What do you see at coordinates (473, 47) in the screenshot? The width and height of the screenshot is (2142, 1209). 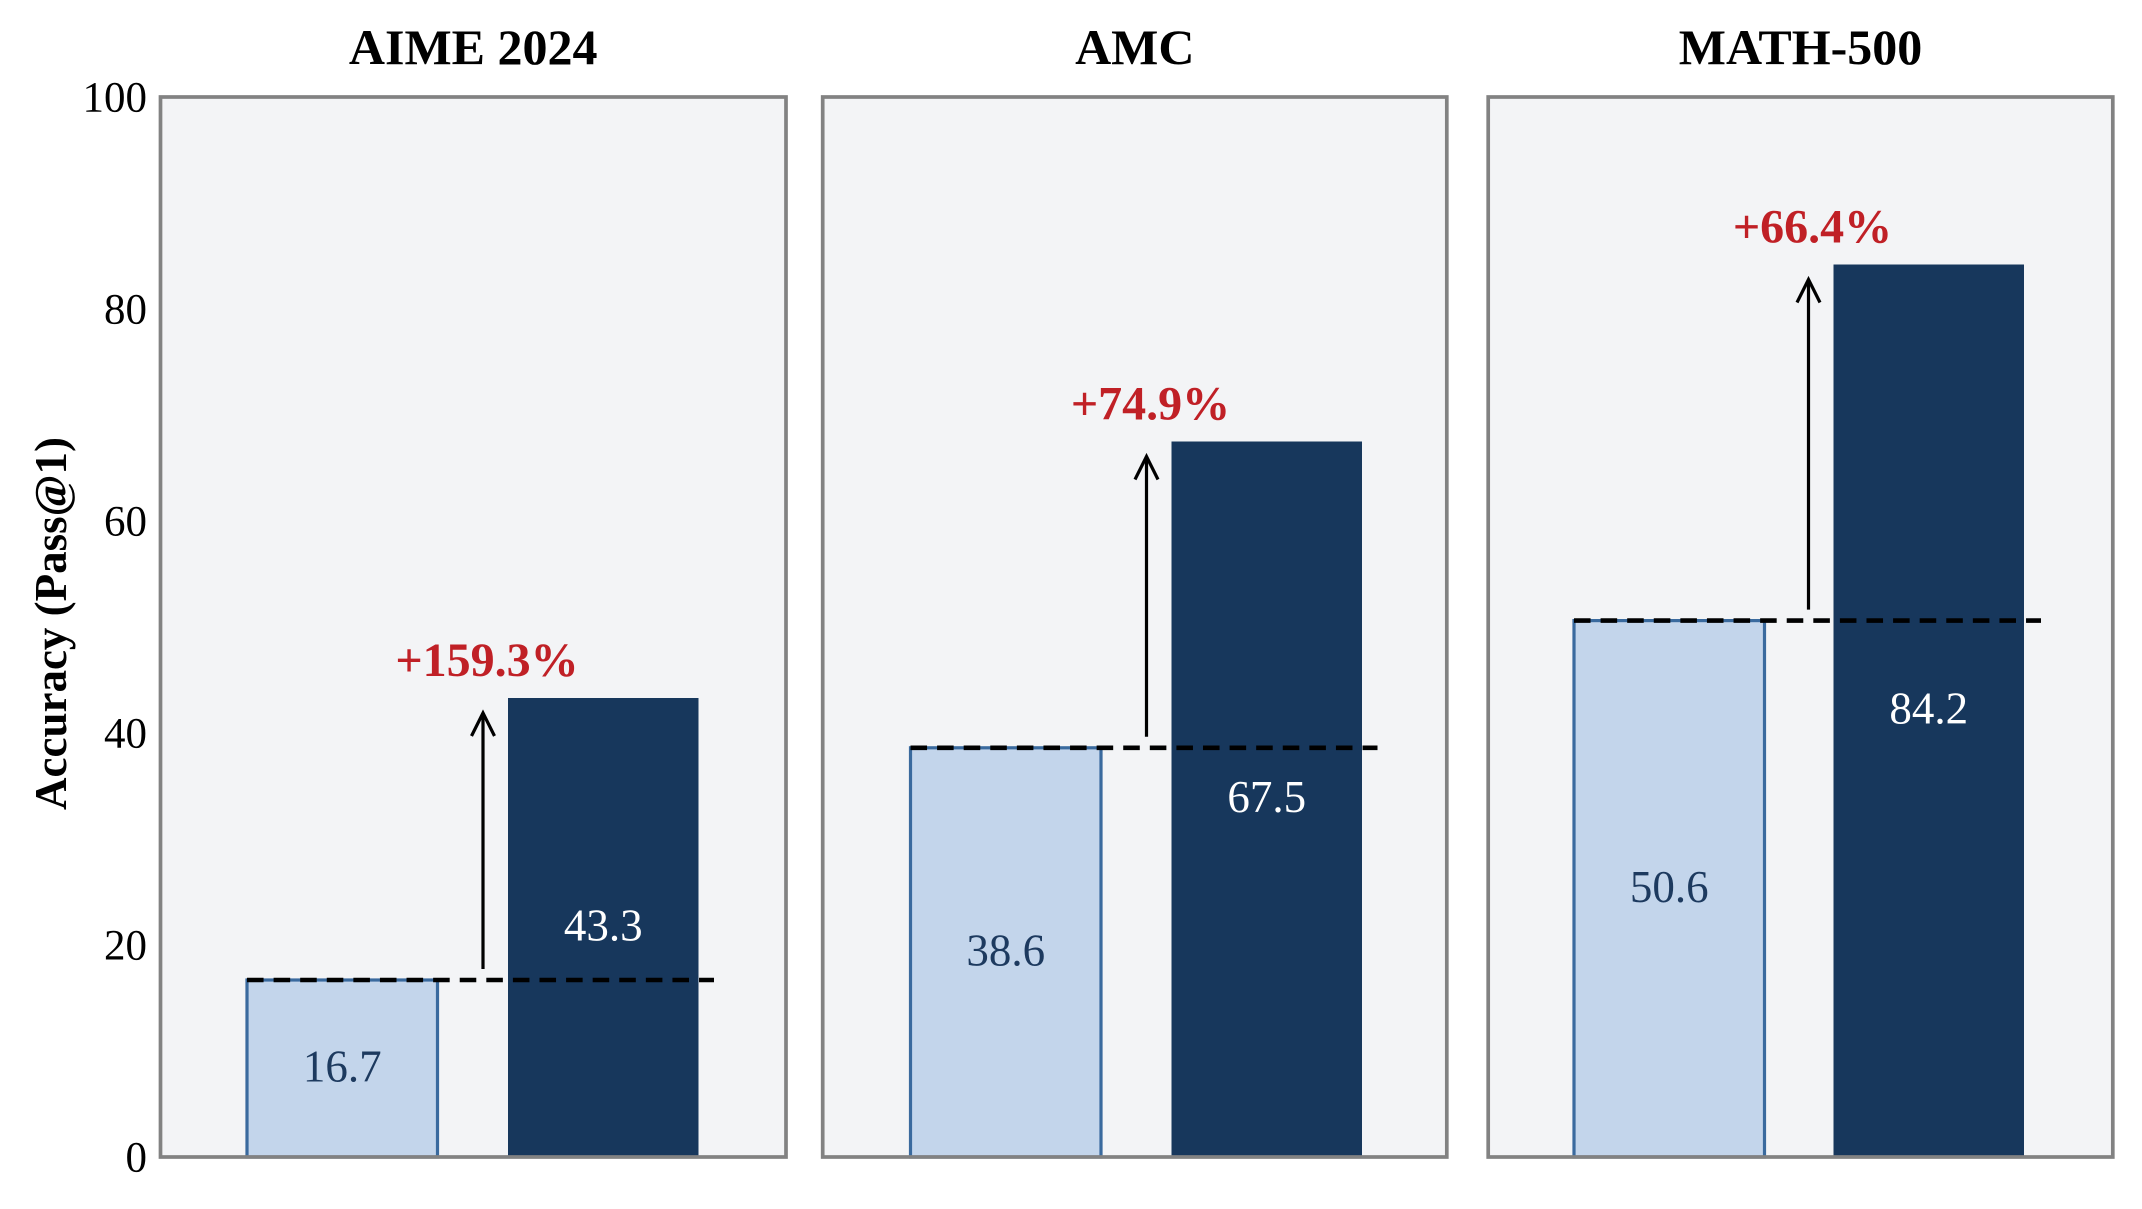 I see `svg-text: AIME 2024` at bounding box center [473, 47].